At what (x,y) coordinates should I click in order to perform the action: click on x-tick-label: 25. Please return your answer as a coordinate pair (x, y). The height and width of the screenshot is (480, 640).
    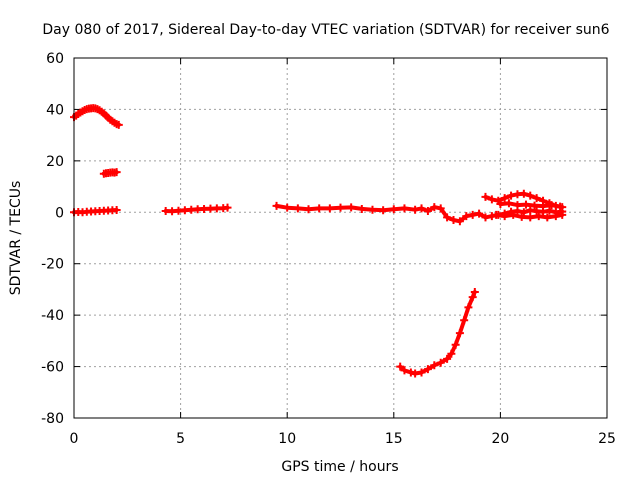
    Looking at the image, I should click on (607, 439).